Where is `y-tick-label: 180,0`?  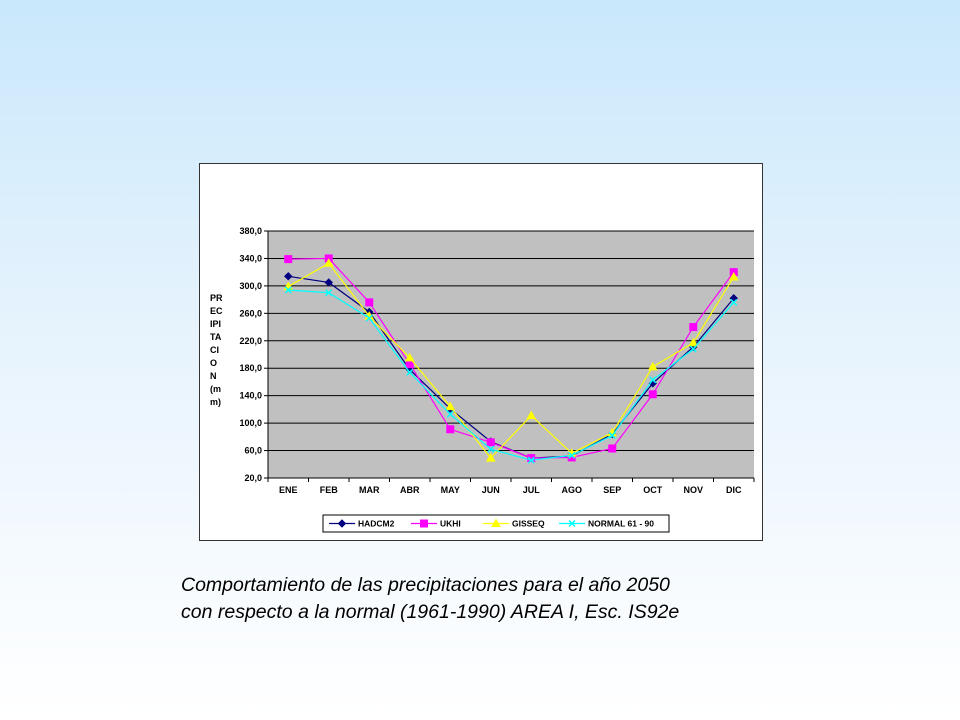
y-tick-label: 180,0 is located at coordinates (250, 368).